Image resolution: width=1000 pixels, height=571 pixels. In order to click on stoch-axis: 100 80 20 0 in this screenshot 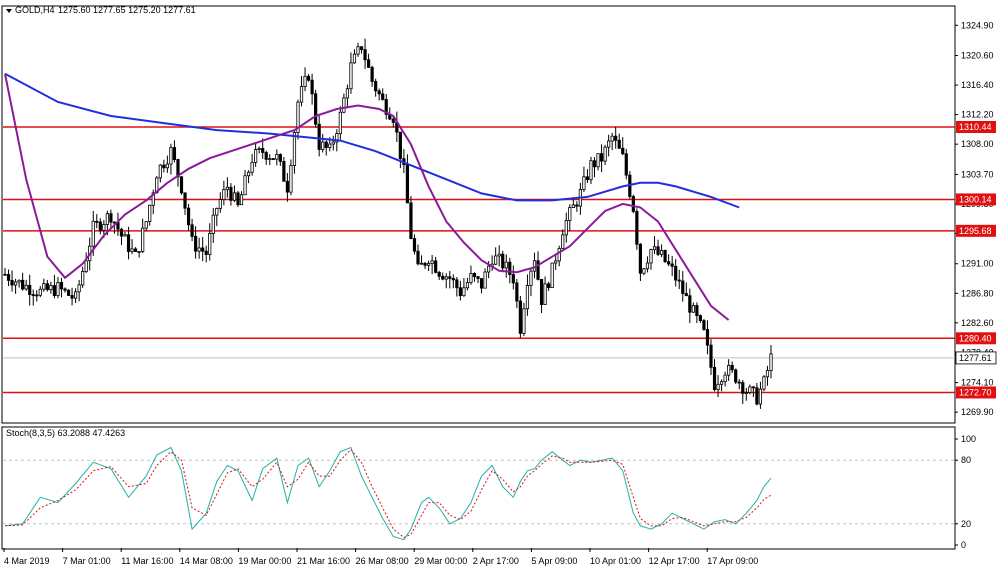, I will do `click(965, 492)`.